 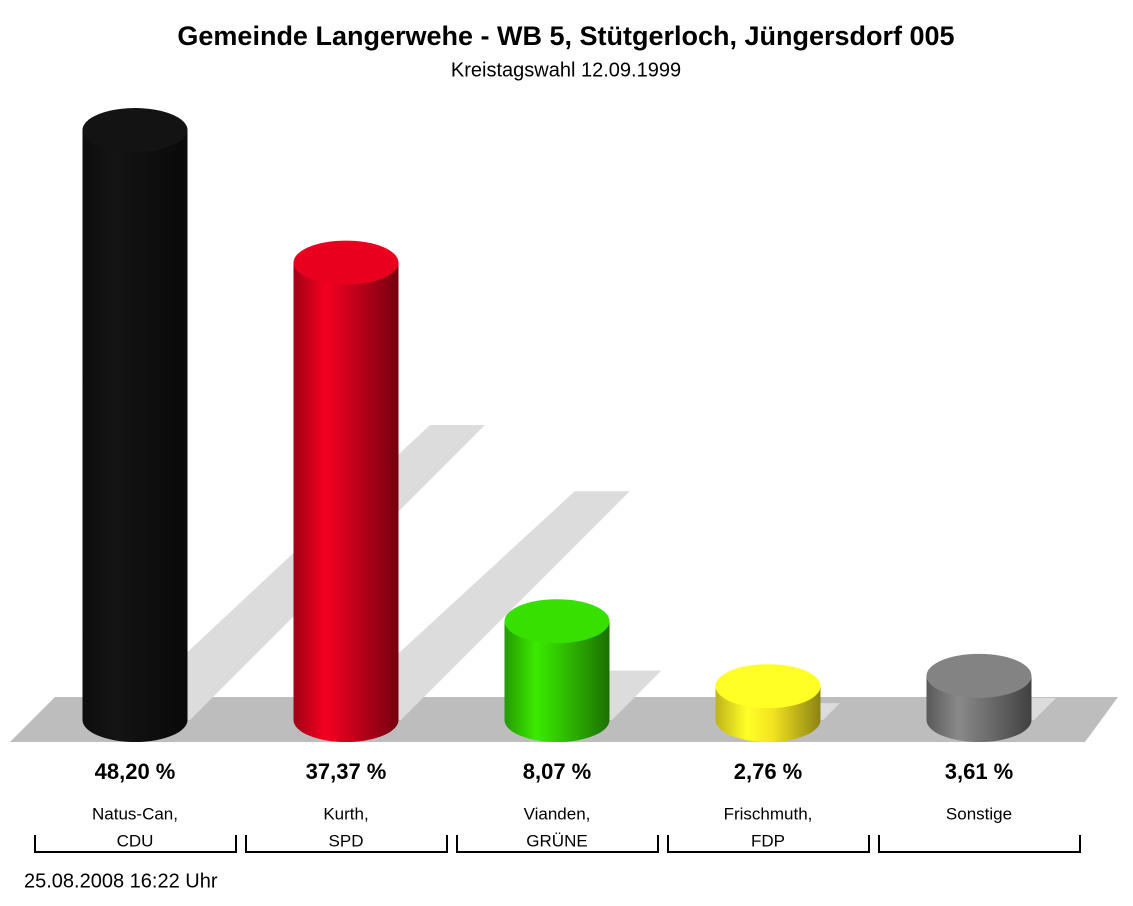 I want to click on value-label: 8,07 %, so click(x=557, y=771).